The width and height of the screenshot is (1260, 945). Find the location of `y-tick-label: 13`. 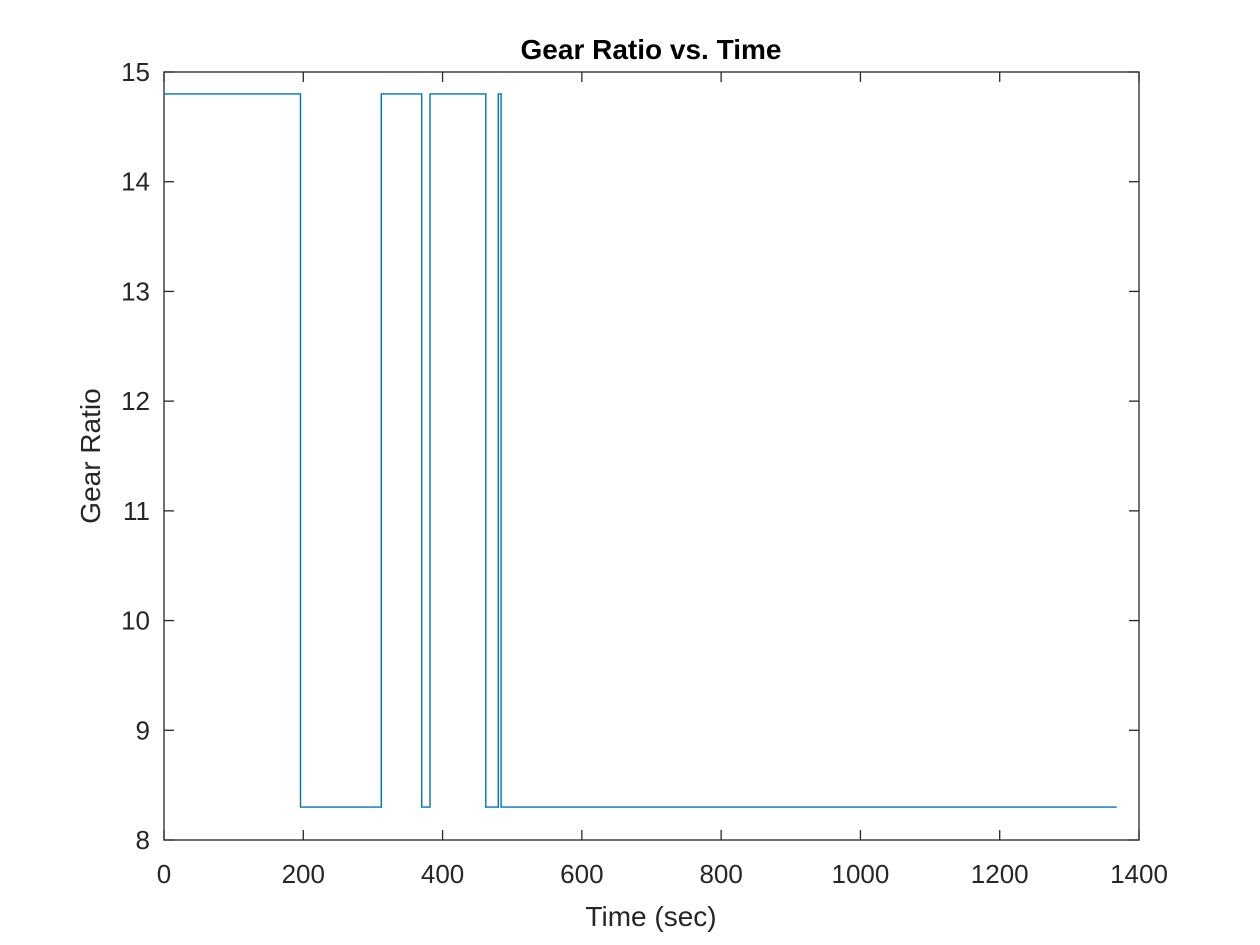

y-tick-label: 13 is located at coordinates (135, 291).